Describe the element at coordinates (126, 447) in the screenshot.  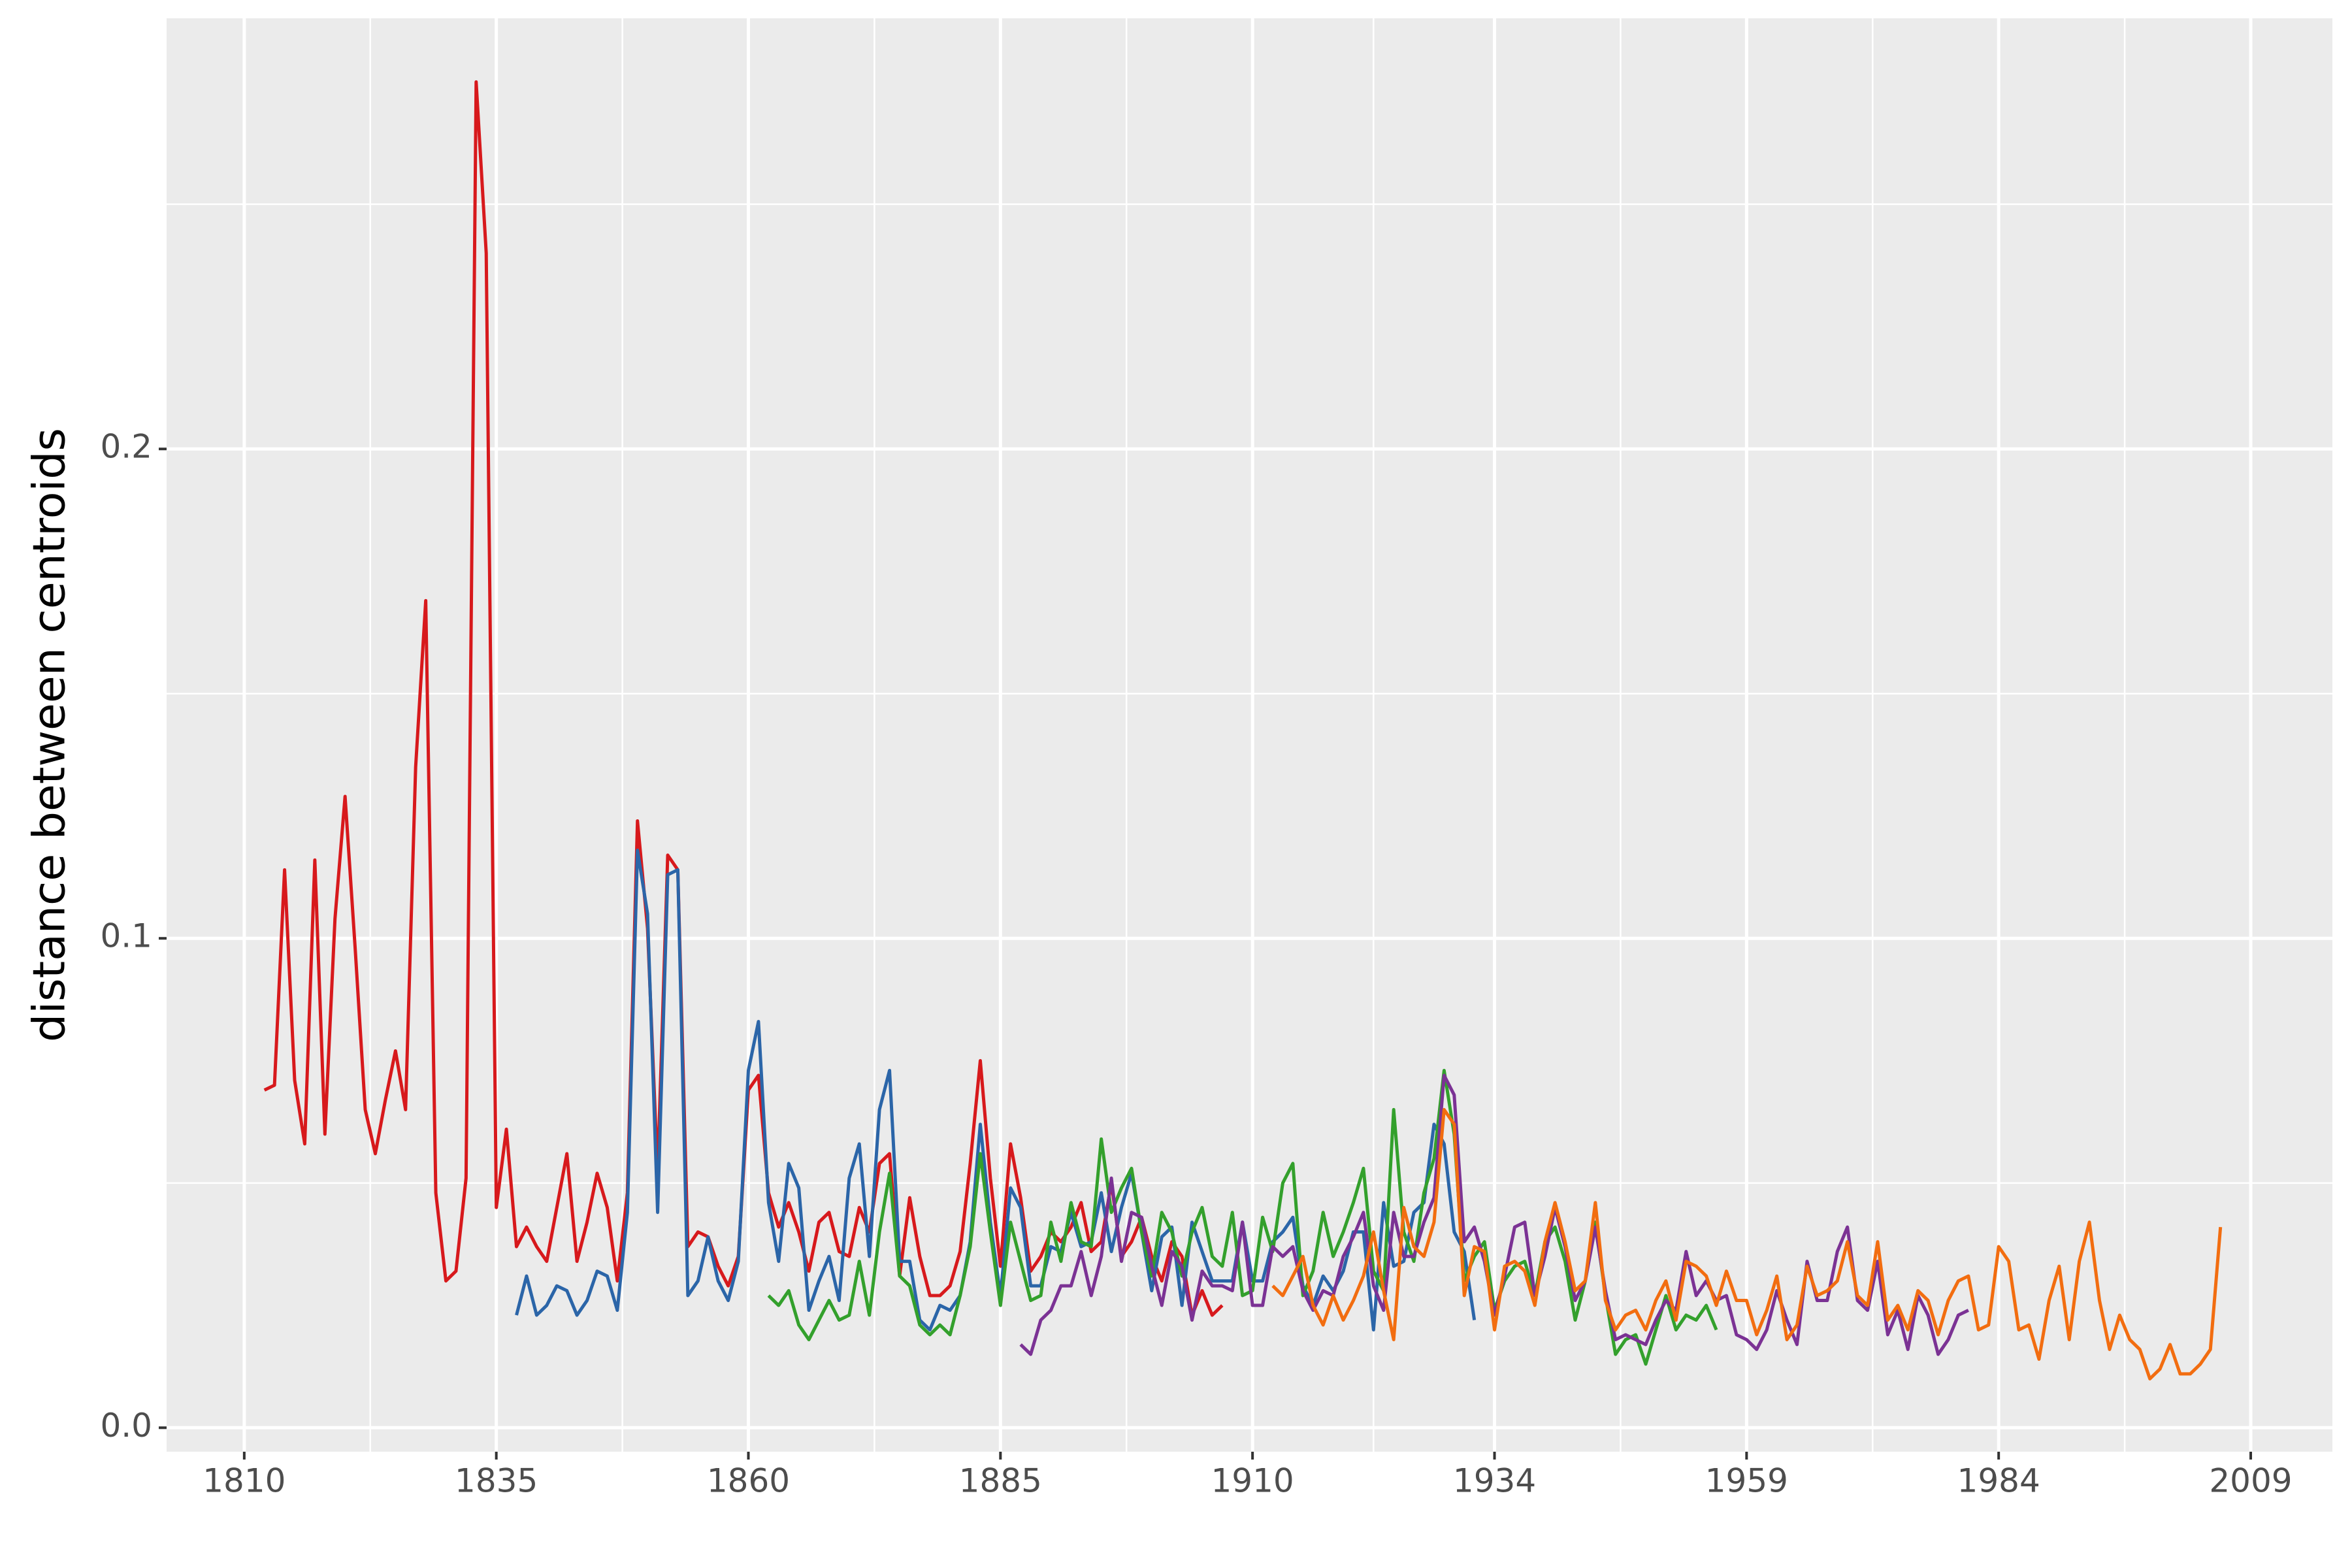
I see `y-tick-label: 0.2` at that location.